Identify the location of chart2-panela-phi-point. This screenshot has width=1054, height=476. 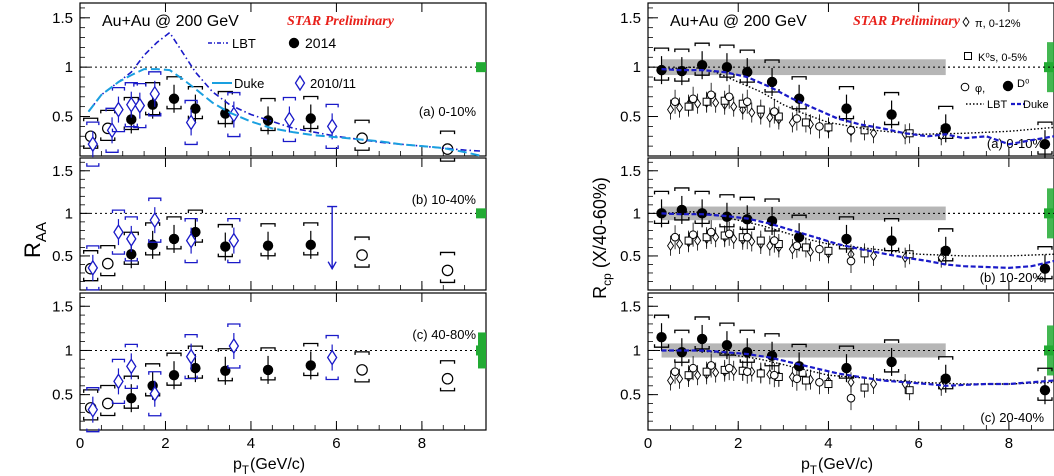
(729, 97).